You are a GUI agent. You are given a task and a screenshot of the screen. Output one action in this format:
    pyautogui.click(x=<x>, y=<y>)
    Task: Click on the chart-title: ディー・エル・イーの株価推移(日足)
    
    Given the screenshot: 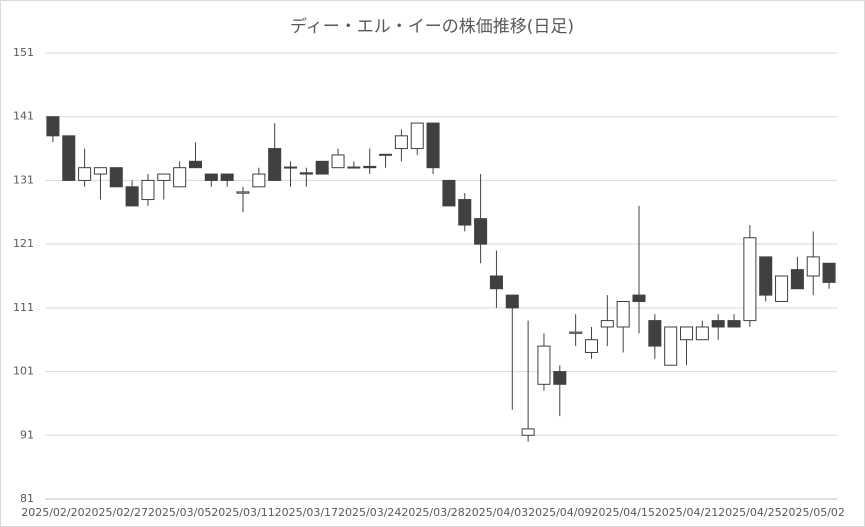 What is the action you would take?
    pyautogui.click(x=432, y=26)
    